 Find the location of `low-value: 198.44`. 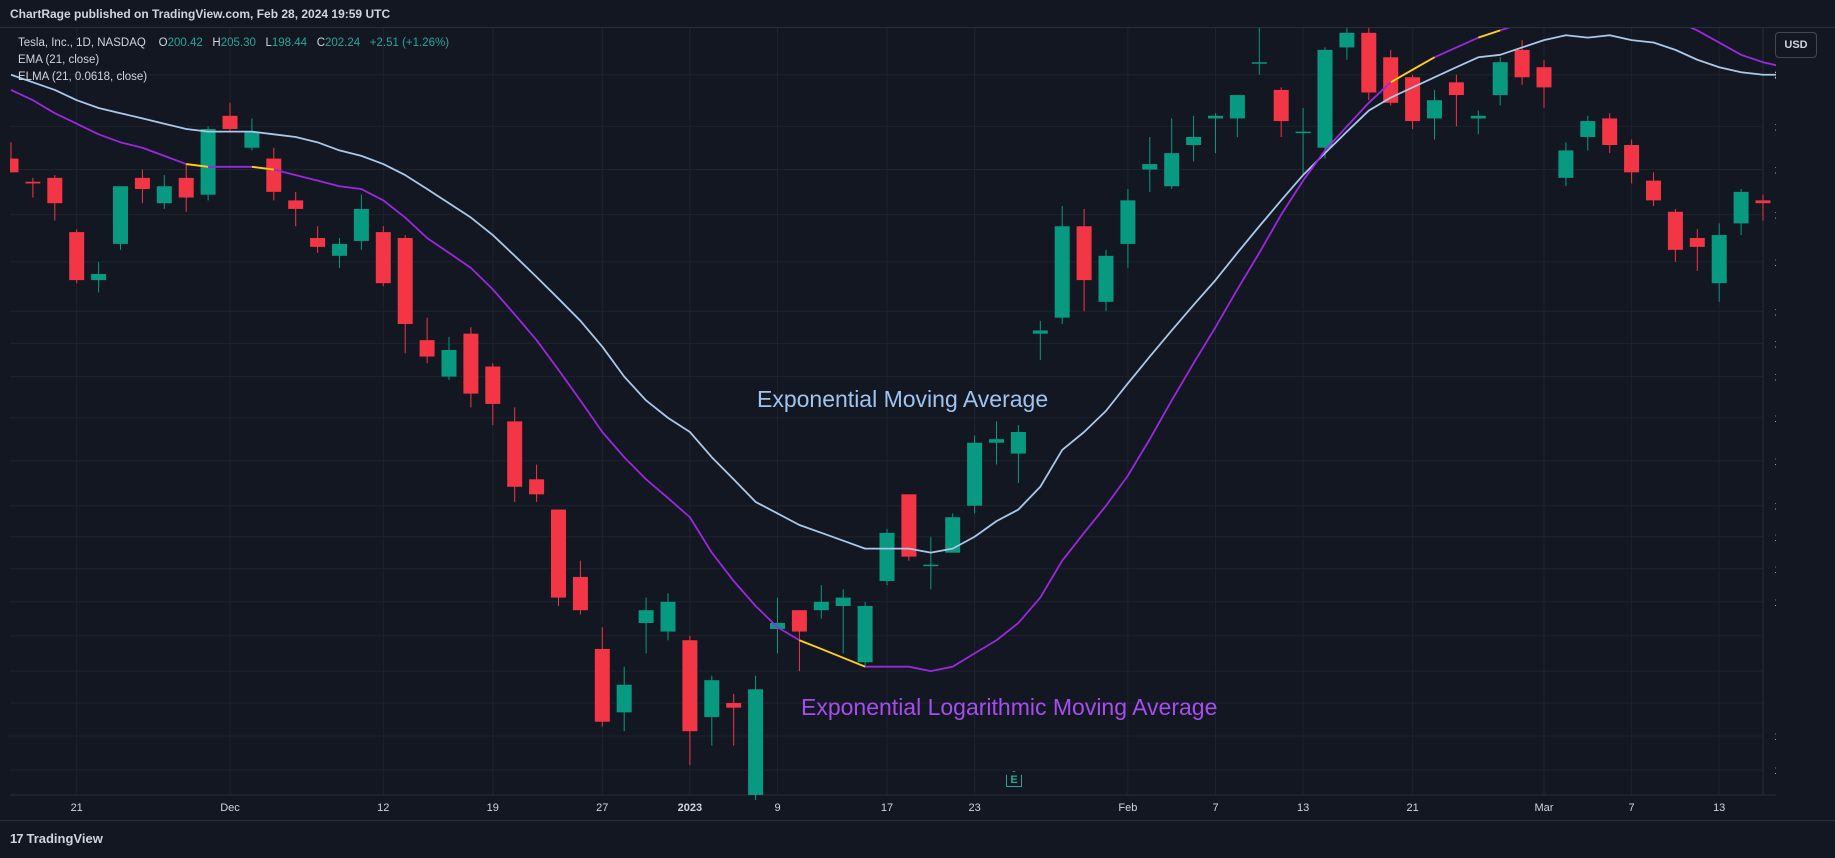

low-value: 198.44 is located at coordinates (289, 43).